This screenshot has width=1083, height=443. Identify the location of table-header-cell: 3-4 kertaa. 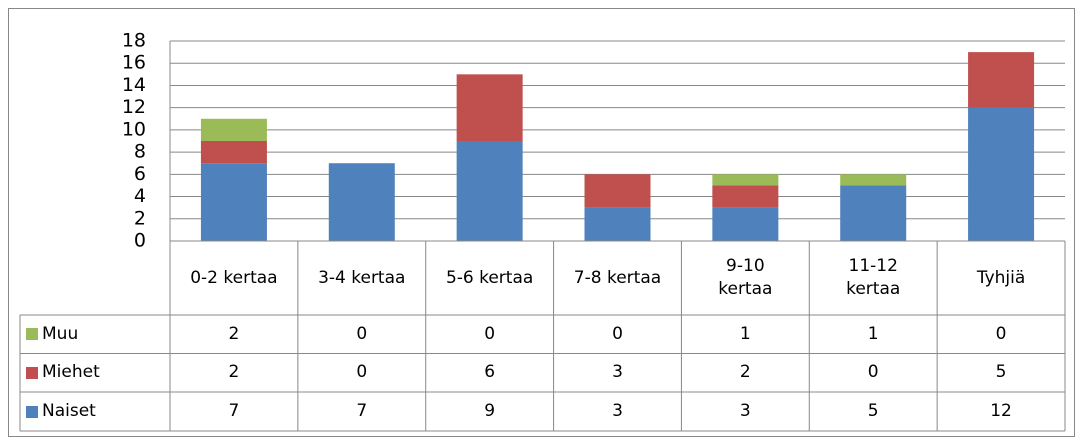
(362, 277).